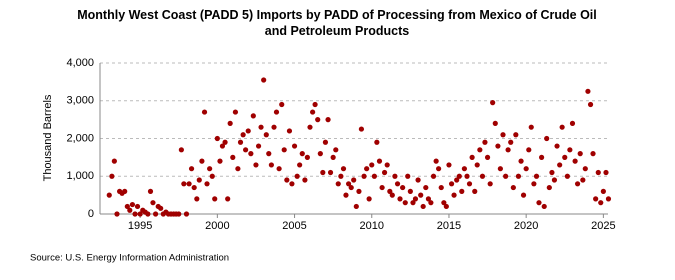  I want to click on x-tick-label: 2015, so click(449, 226).